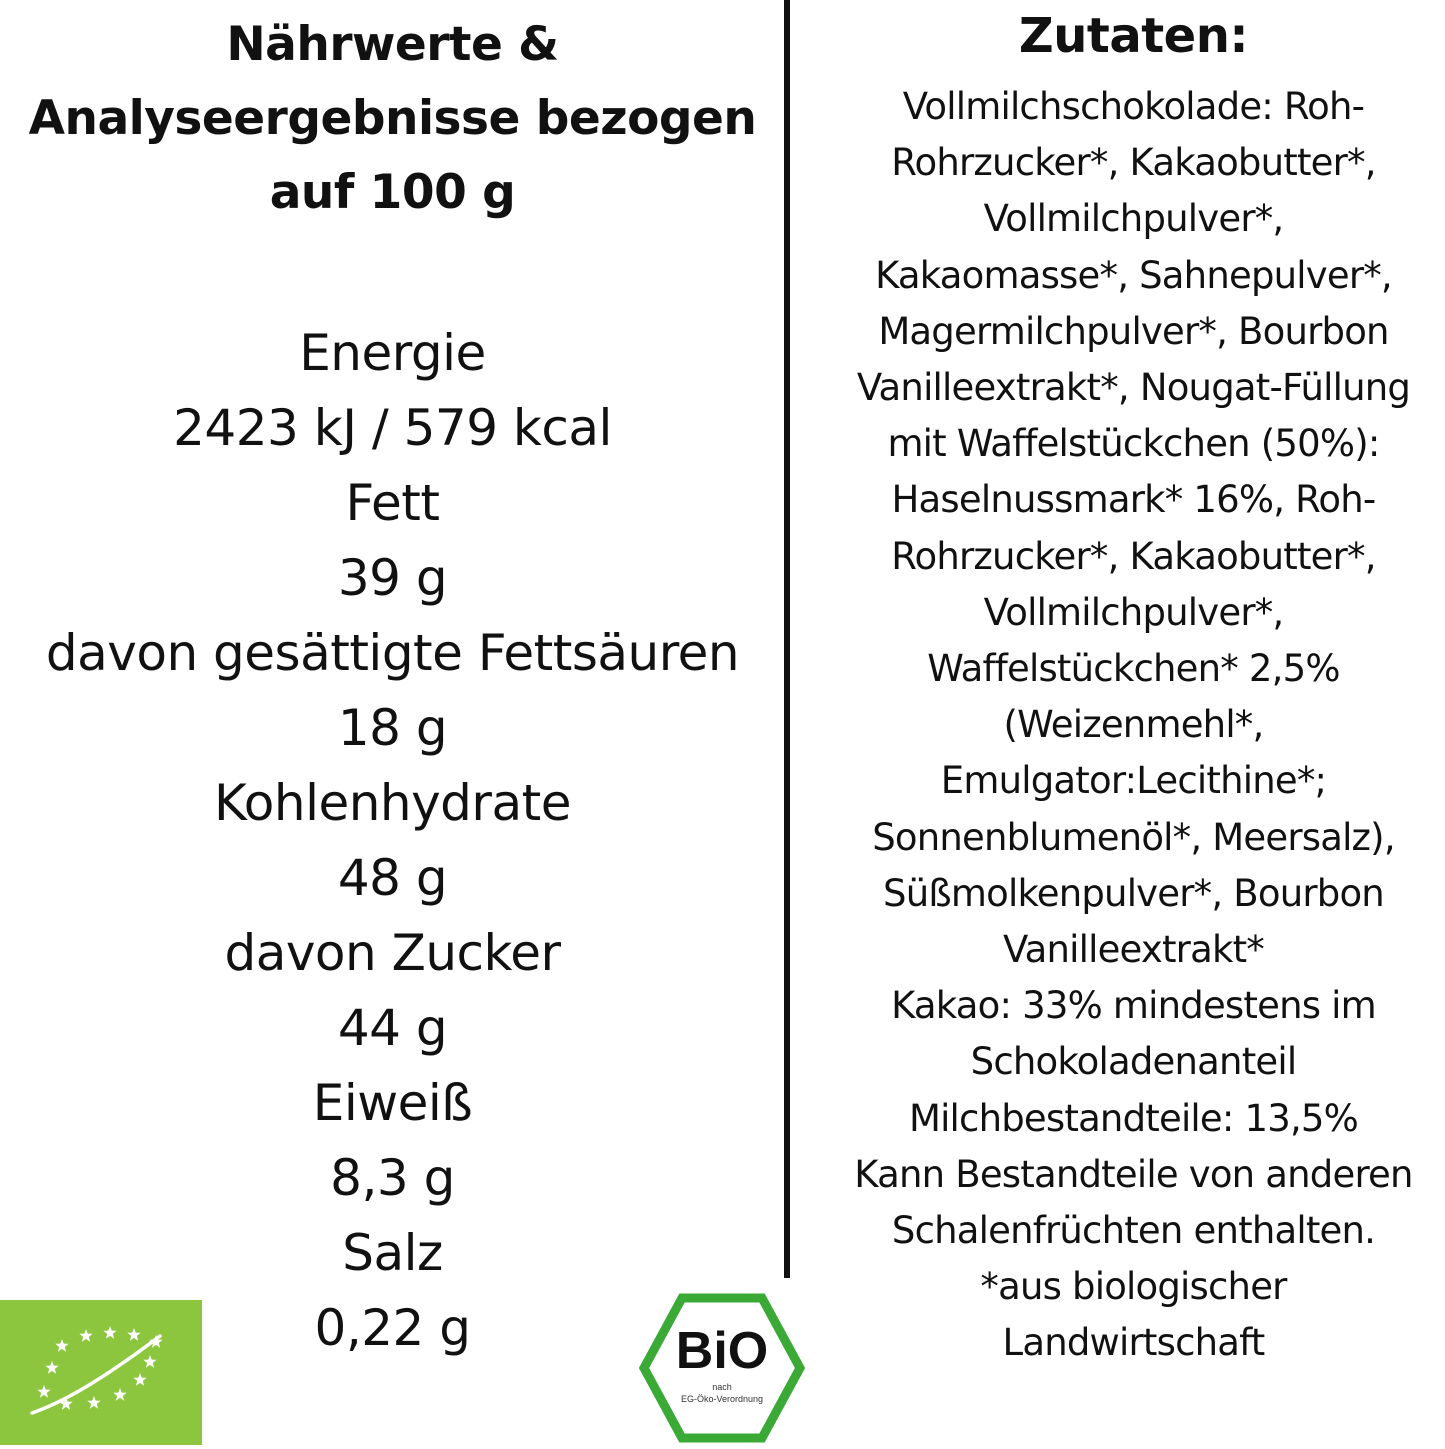 The width and height of the screenshot is (1445, 1449). I want to click on bio-hexagon-seal-icon: BiO nach EG-Öko-Verordnung, so click(722, 1368).